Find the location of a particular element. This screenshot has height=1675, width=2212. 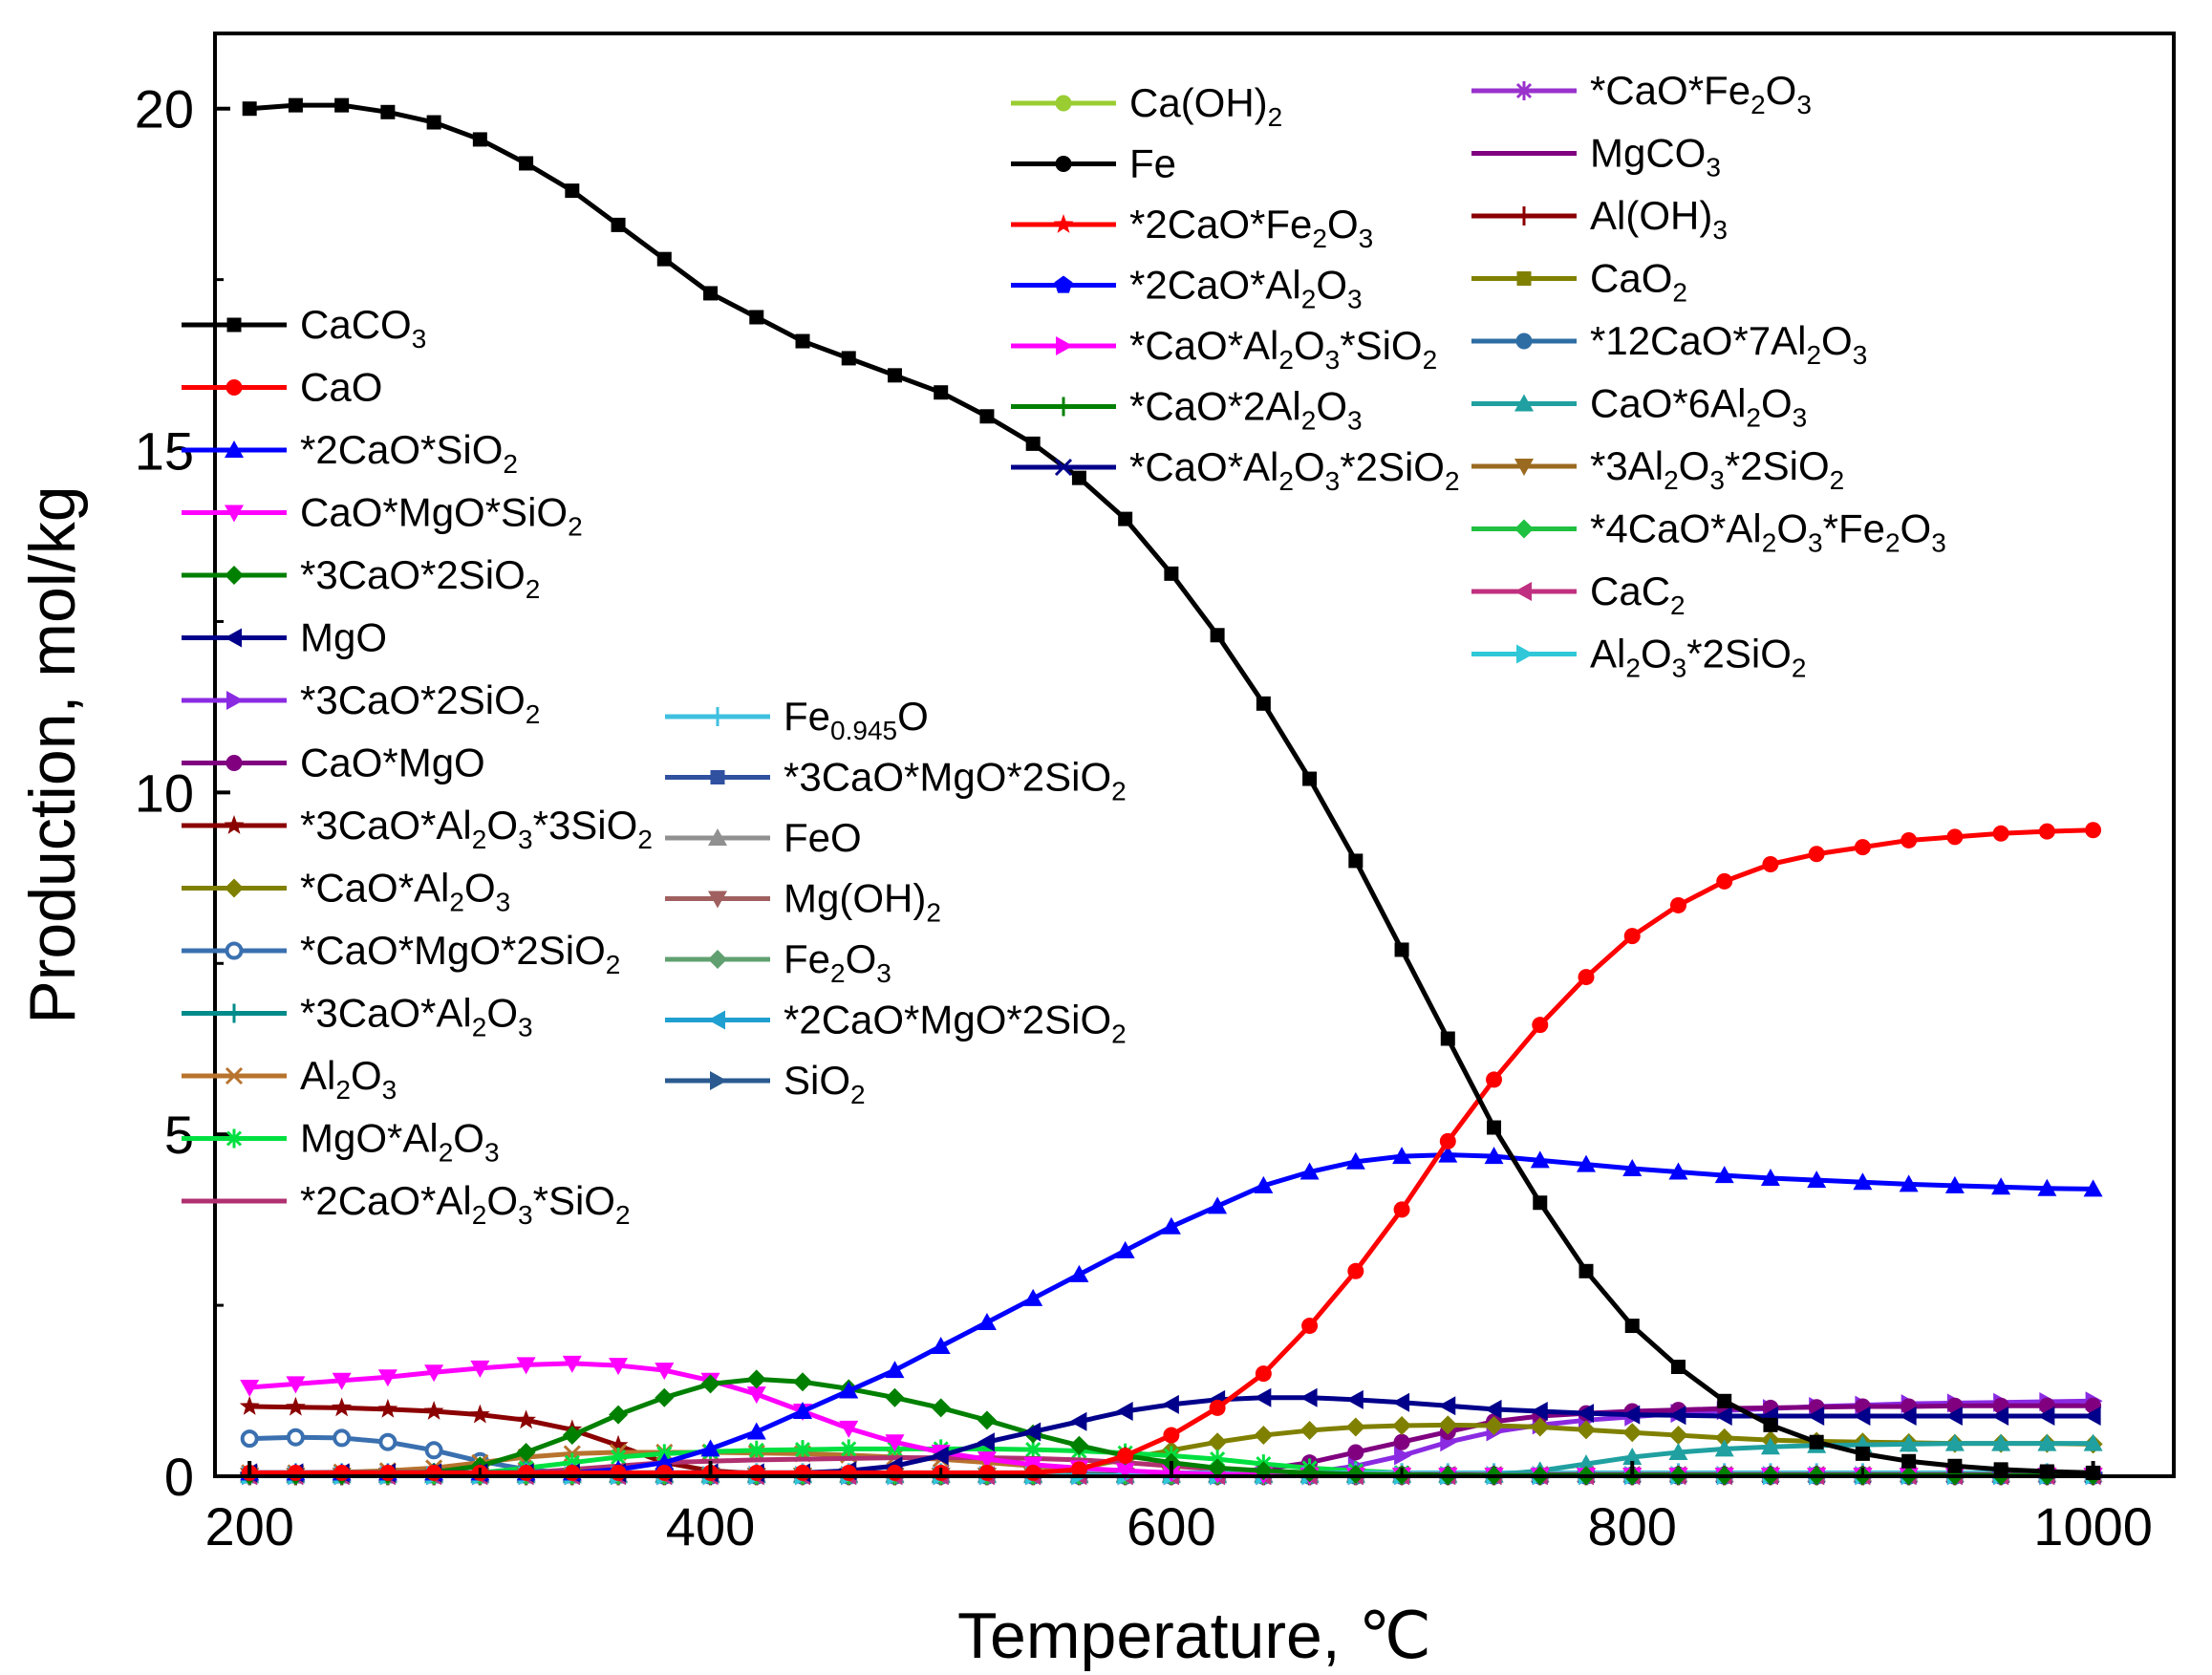

legend-label: Fe is located at coordinates (1152, 164).